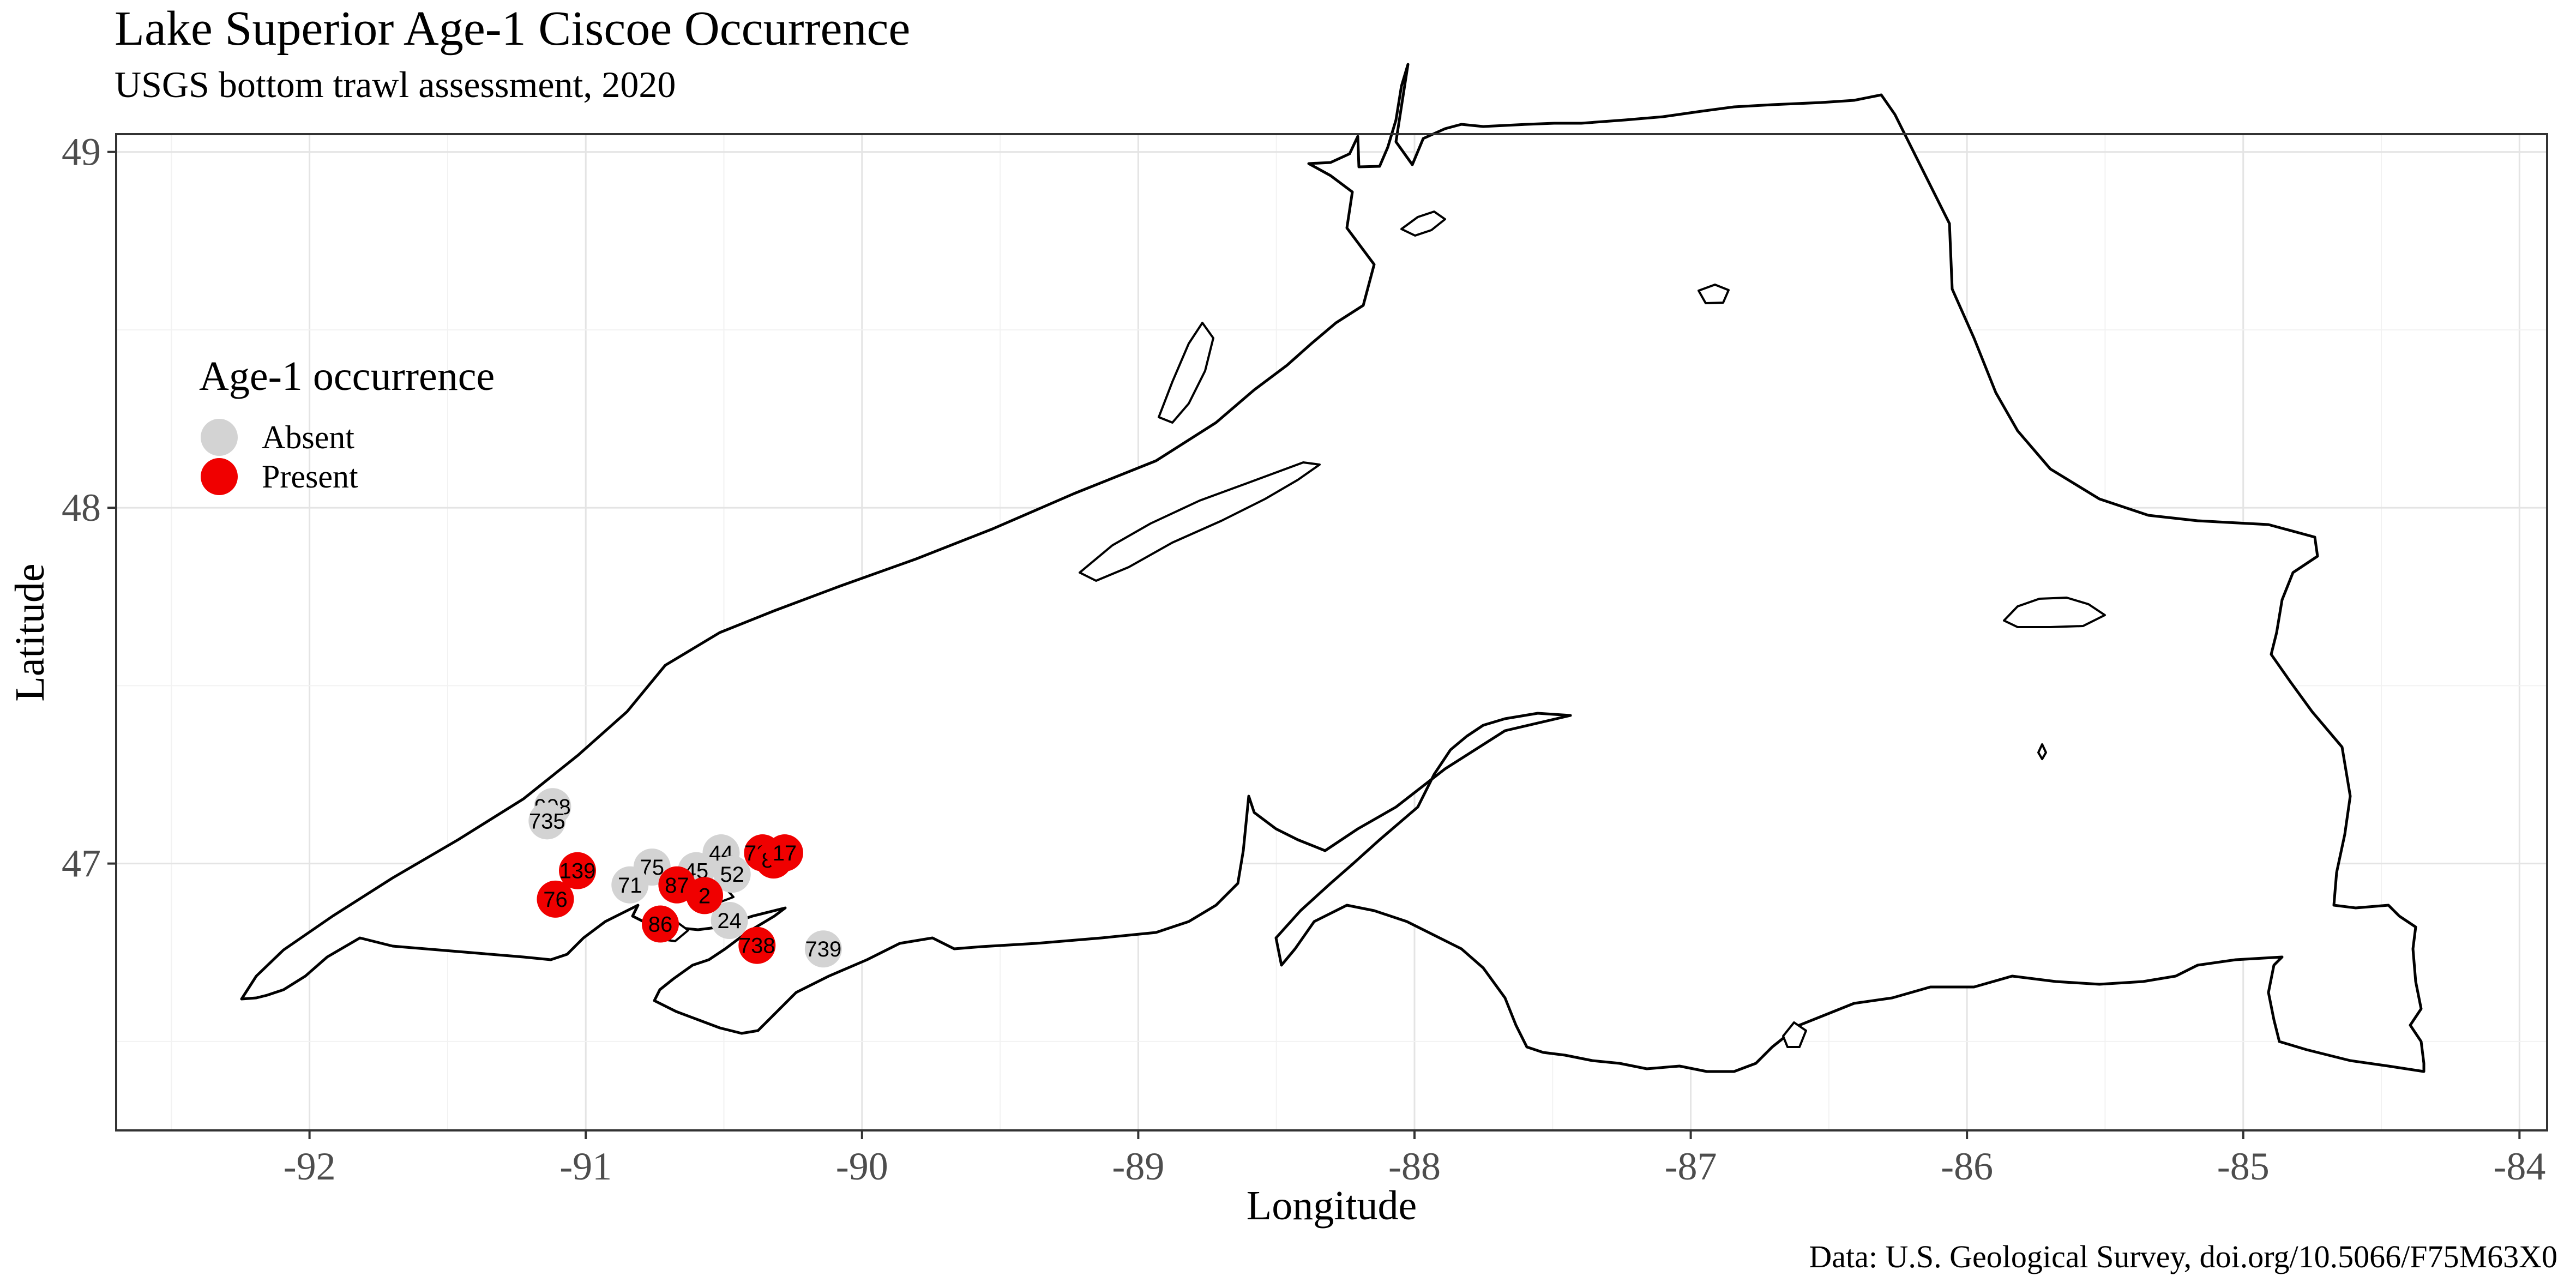 Image resolution: width=2576 pixels, height=1288 pixels. I want to click on site-marker-24: 24, so click(729, 921).